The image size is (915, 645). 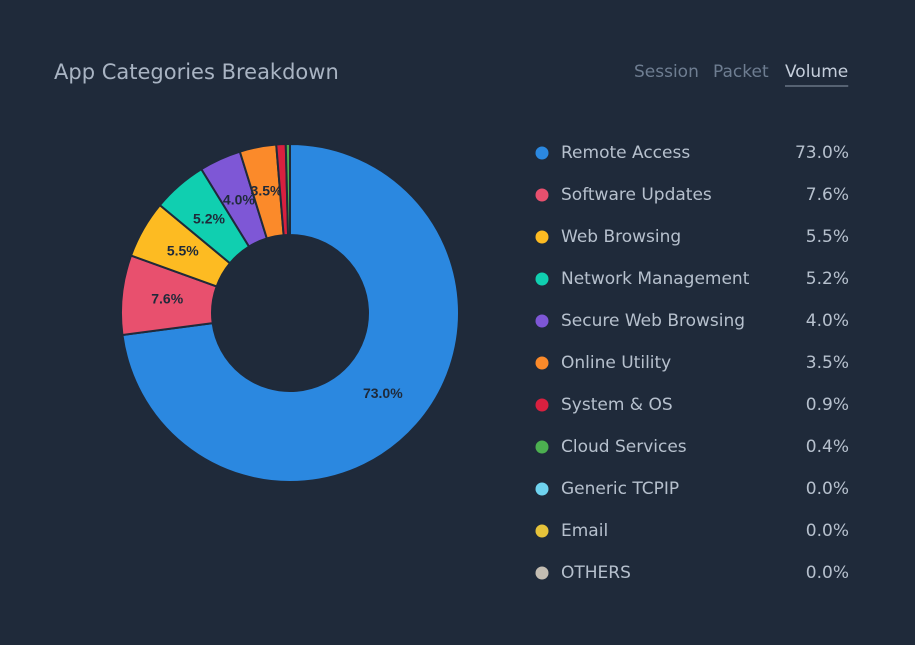 I want to click on slice-label: 5.2%, so click(x=209, y=218).